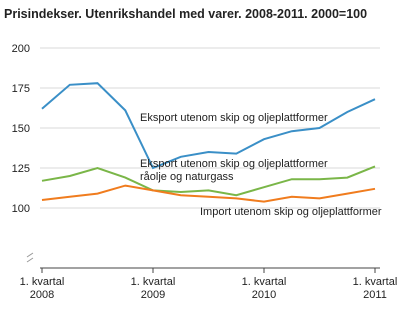 This screenshot has width=400, height=320. What do you see at coordinates (42, 288) in the screenshot?
I see `x-tick-label: 1. kvartal 2008` at bounding box center [42, 288].